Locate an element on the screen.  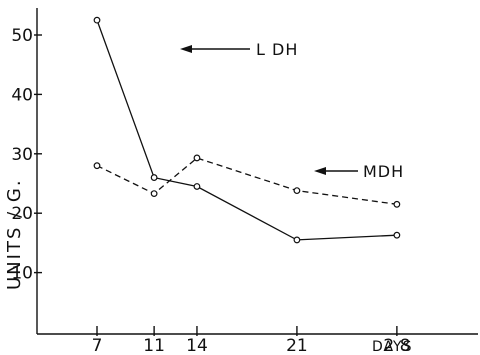
x-tick-label: 7 is located at coordinates (97, 345).